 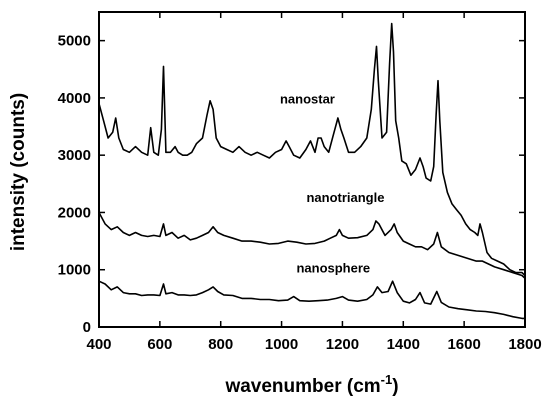 I want to click on annotation-layer: nanostar nanotriangle nanosphere, so click(x=332, y=184).